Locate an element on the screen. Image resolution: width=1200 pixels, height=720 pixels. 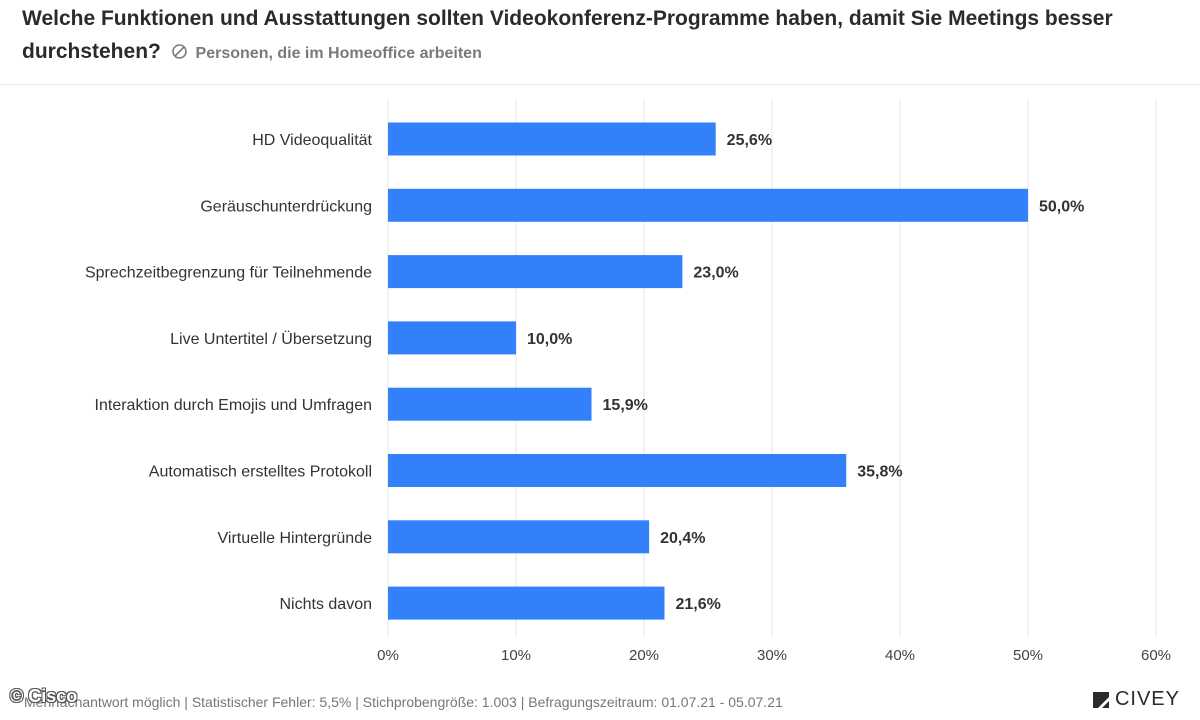
category-label: Interaktion durch Emojis und Umfragen is located at coordinates (233, 405).